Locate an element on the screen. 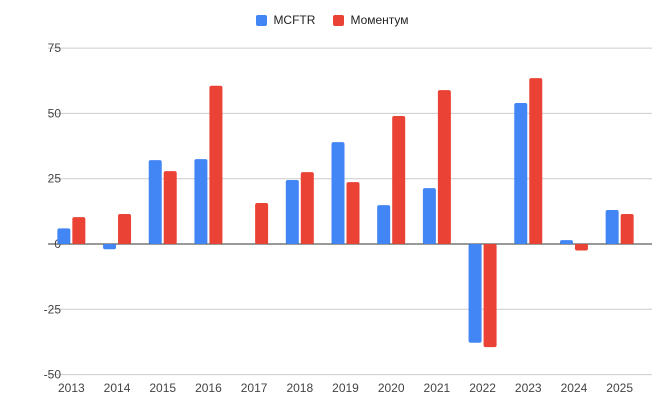  x-tick-label: 2025 is located at coordinates (619, 388).